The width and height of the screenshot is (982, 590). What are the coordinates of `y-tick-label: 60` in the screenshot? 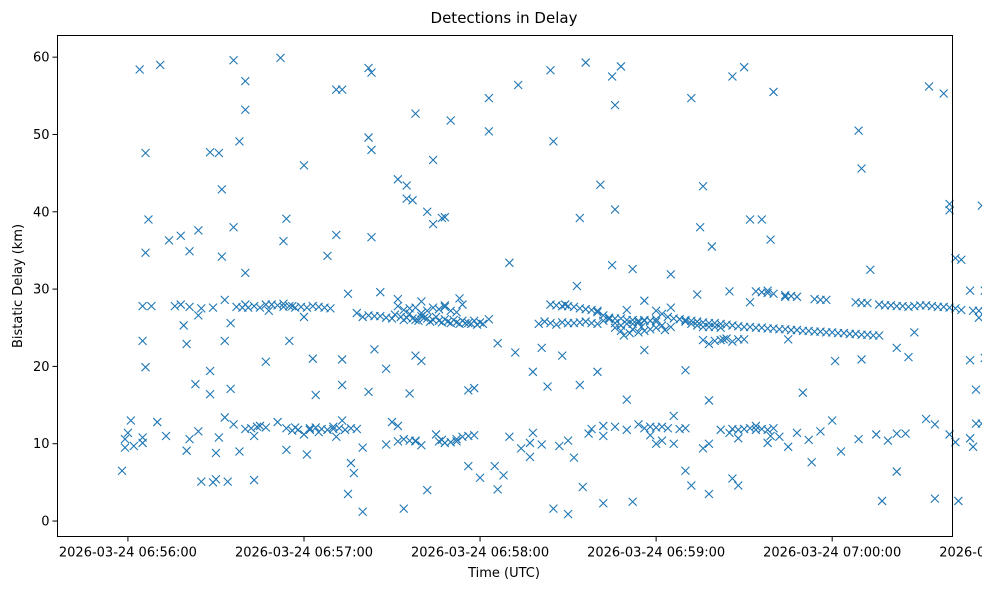 It's located at (41, 58).